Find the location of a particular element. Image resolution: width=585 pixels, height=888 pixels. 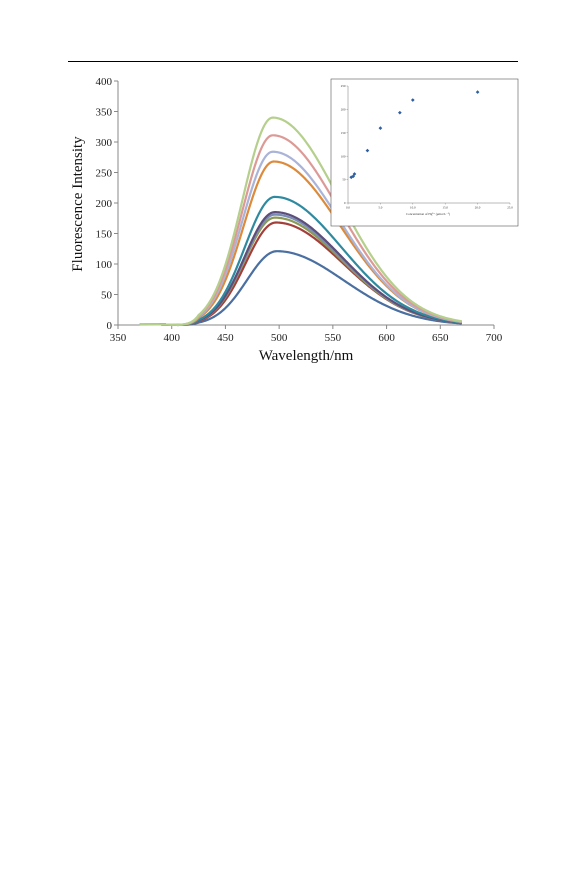

y-tick-label: 200 is located at coordinates (104, 204).